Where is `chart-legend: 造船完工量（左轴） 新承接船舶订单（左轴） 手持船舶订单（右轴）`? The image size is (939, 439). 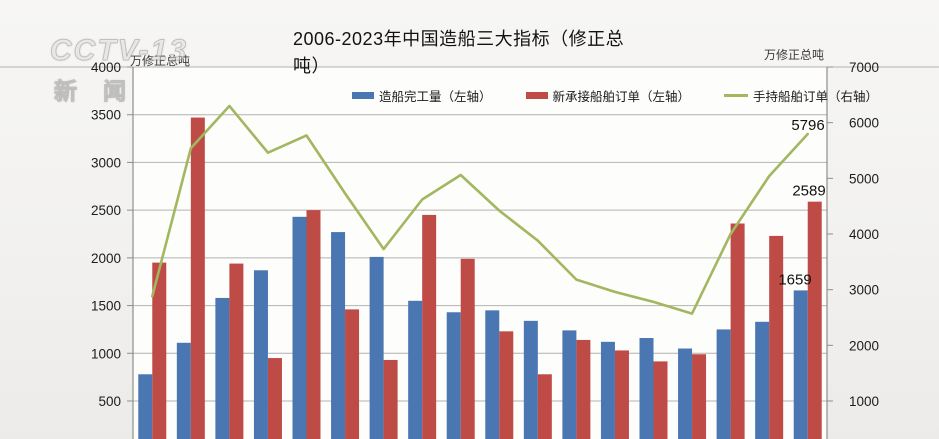 chart-legend: 造船完工量（左轴） 新承接船舶订单（左轴） 手持船舶订单（右轴） is located at coordinates (615, 95).